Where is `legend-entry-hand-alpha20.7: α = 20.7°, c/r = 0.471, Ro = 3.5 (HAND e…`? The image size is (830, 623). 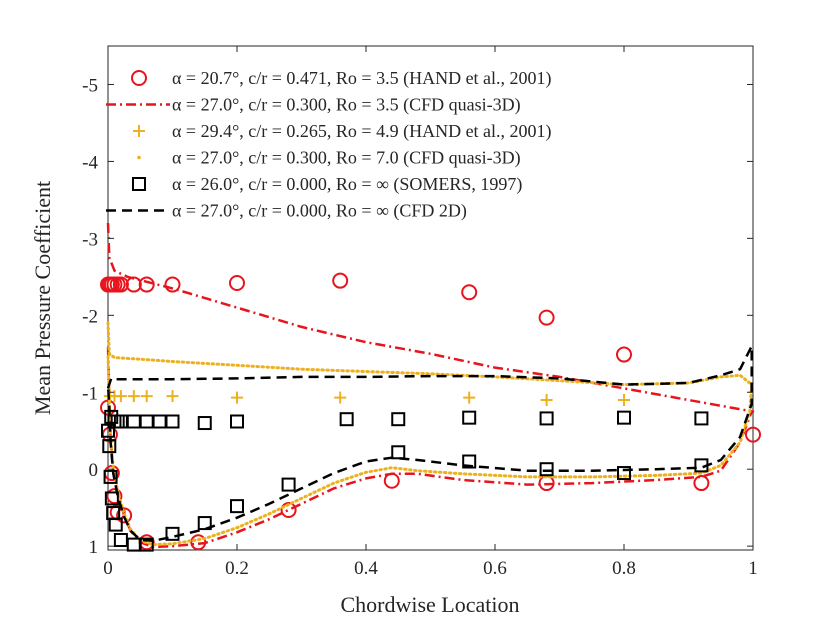 legend-entry-hand-alpha20.7: α = 20.7°, c/r = 0.471, Ro = 3.5 (HAND e… is located at coordinates (341, 78).